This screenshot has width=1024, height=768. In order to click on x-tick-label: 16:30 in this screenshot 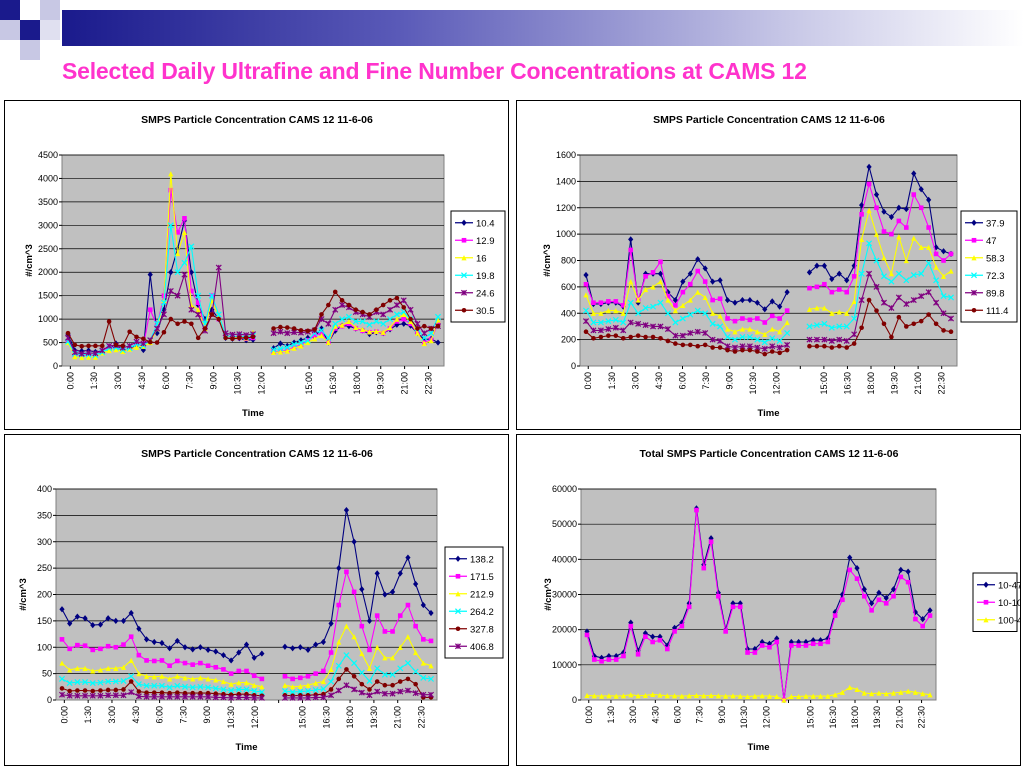, I will do `click(333, 383)`.